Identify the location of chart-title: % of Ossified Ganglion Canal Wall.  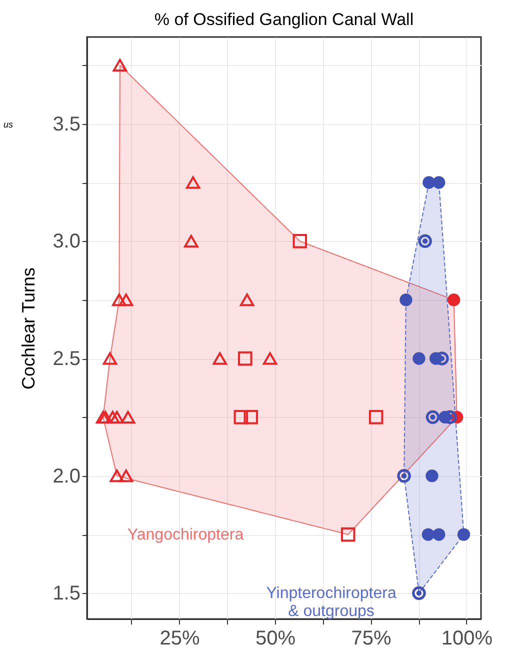
(284, 19).